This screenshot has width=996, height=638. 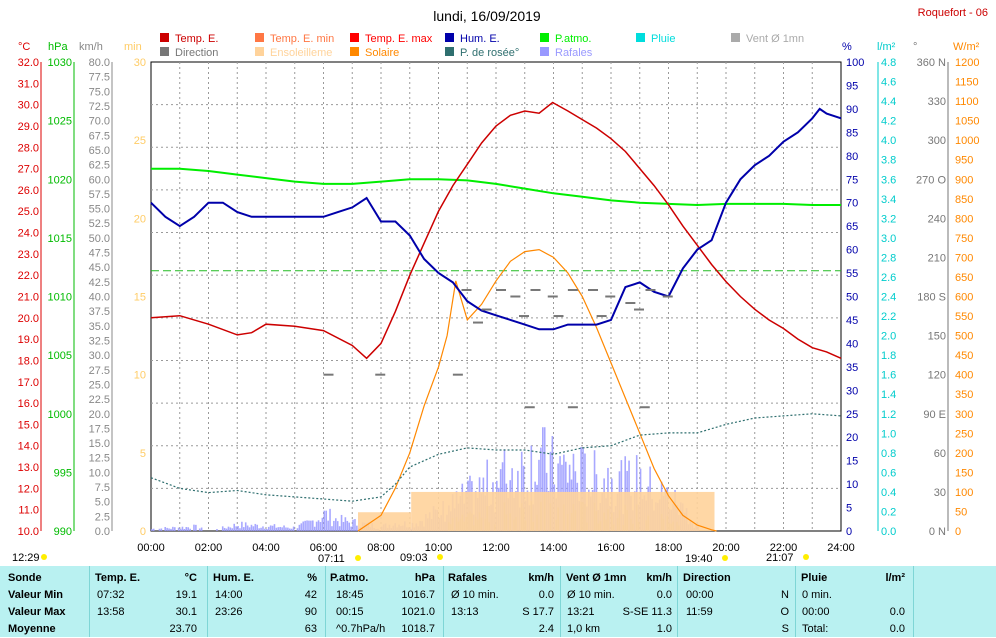 I want to click on legend-label: Pluie, so click(x=663, y=39).